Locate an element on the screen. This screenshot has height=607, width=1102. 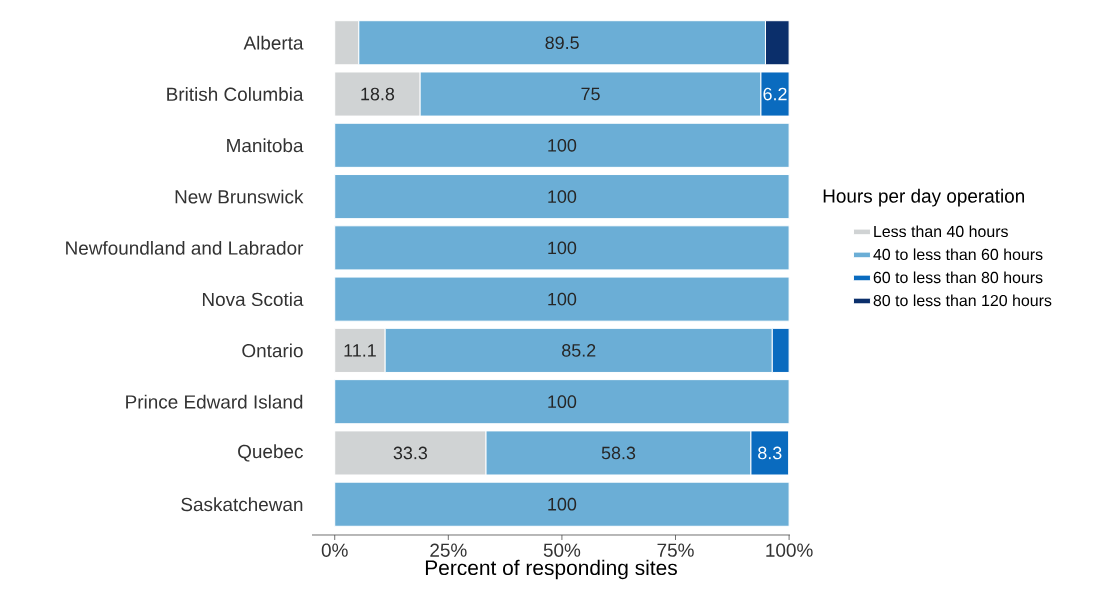
x-axis-title: Percent of responding sites is located at coordinates (551, 569).